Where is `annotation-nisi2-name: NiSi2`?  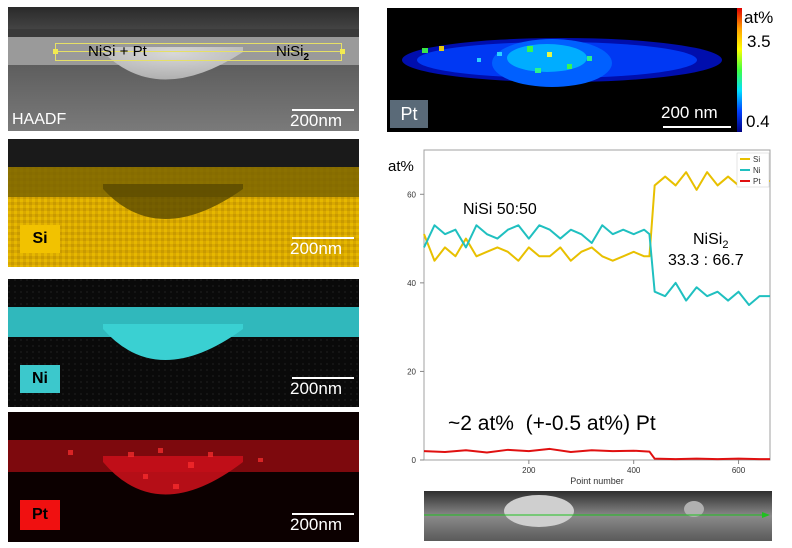 annotation-nisi2-name: NiSi2 is located at coordinates (711, 241).